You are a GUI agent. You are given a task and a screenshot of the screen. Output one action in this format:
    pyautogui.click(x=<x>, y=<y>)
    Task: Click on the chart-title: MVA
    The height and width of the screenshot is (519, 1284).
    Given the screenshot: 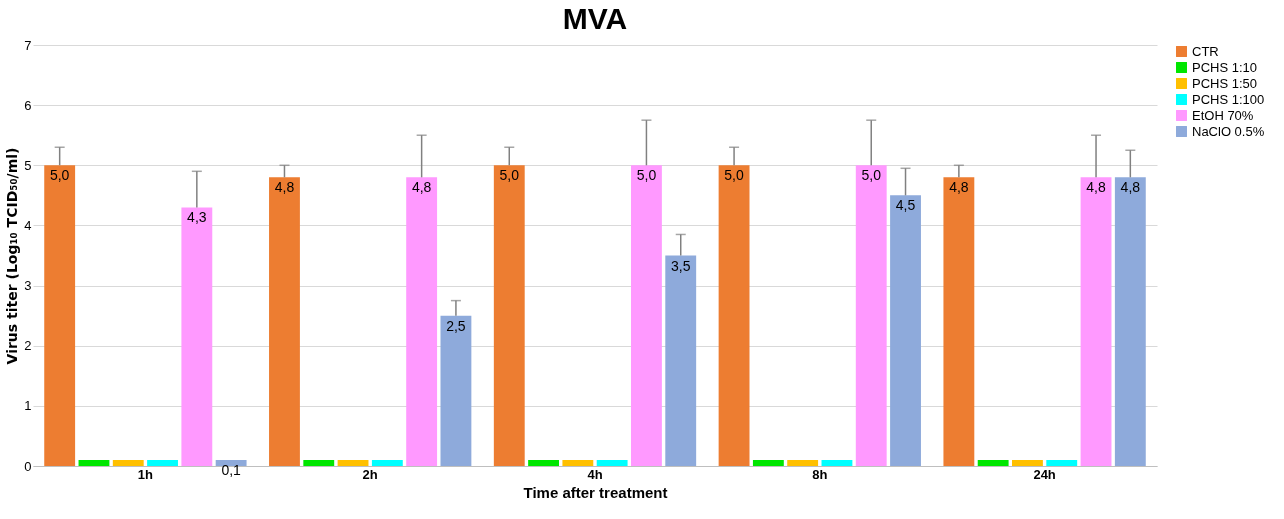 What is the action you would take?
    pyautogui.click(x=595, y=18)
    